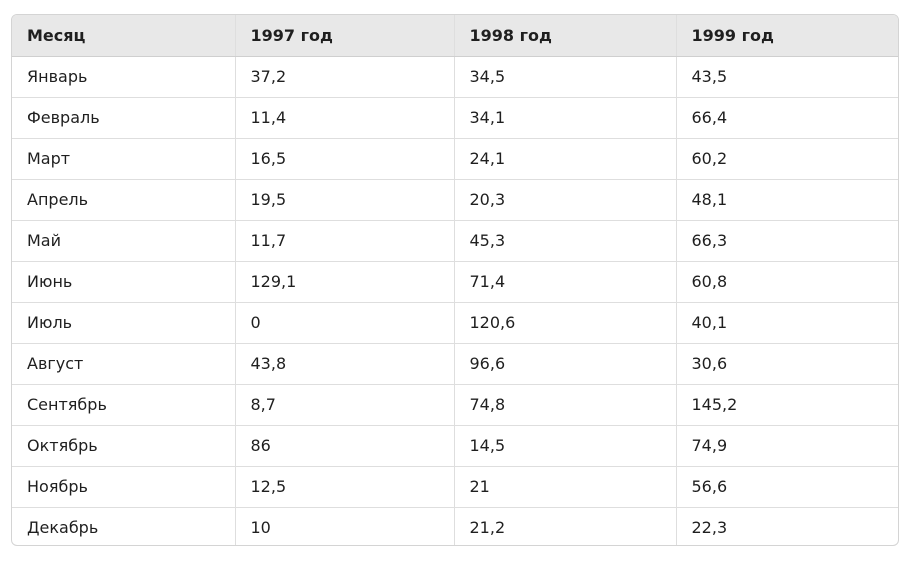 The width and height of the screenshot is (913, 565). I want to click on cell-1997: 11,4, so click(344, 117).